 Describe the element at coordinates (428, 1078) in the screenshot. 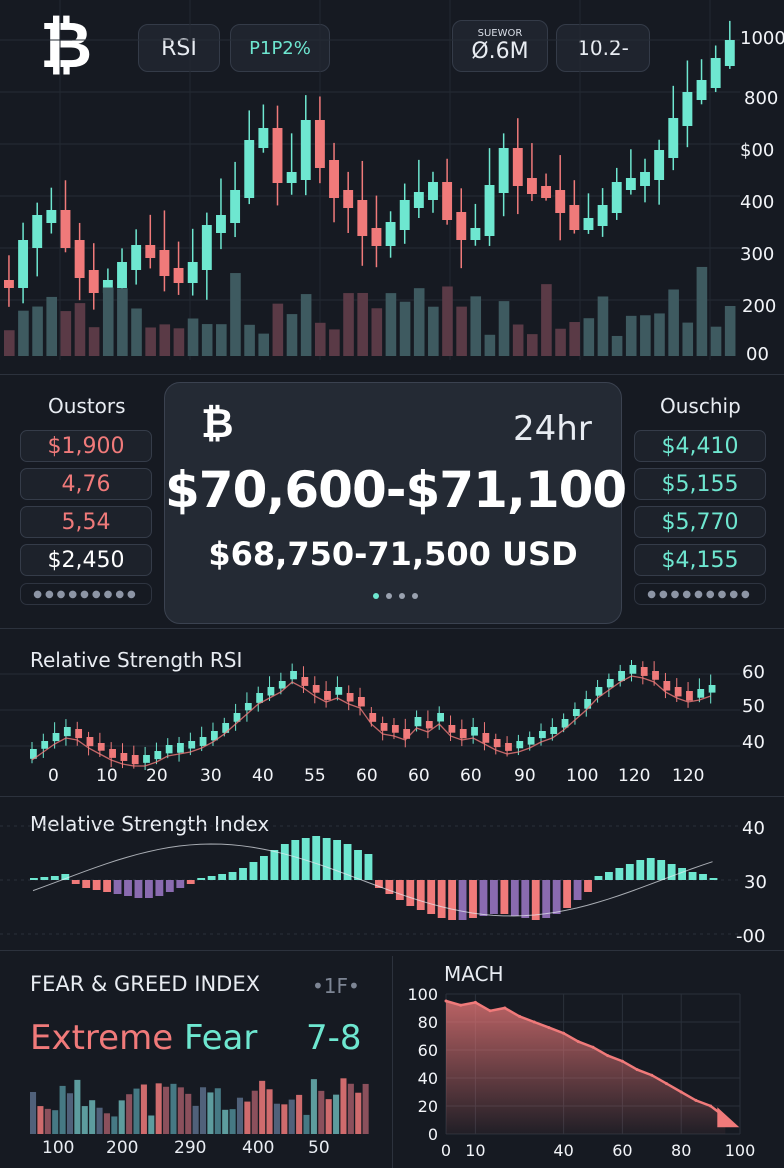

I see `mach-y-tick-label: 40` at that location.